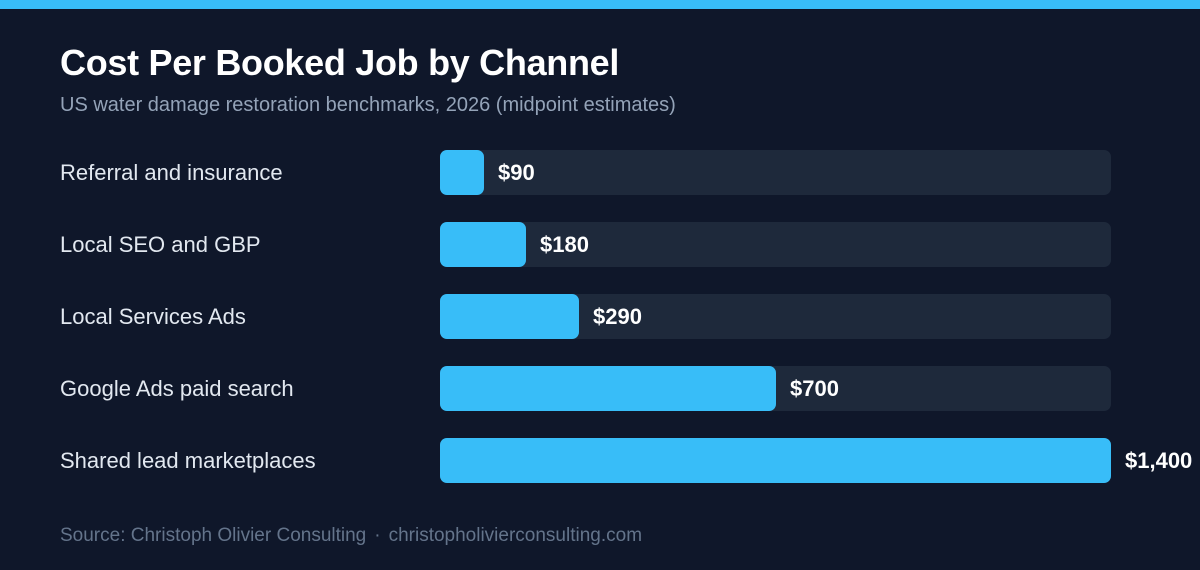  What do you see at coordinates (564, 244) in the screenshot?
I see `value-label: $180` at bounding box center [564, 244].